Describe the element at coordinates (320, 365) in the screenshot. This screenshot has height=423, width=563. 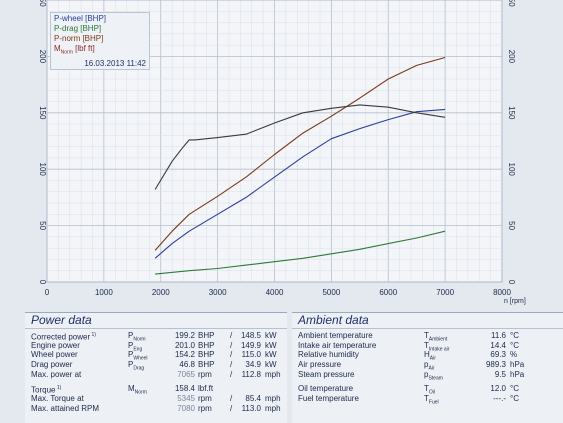
I see `ambient-row-label: Air pressure` at that location.